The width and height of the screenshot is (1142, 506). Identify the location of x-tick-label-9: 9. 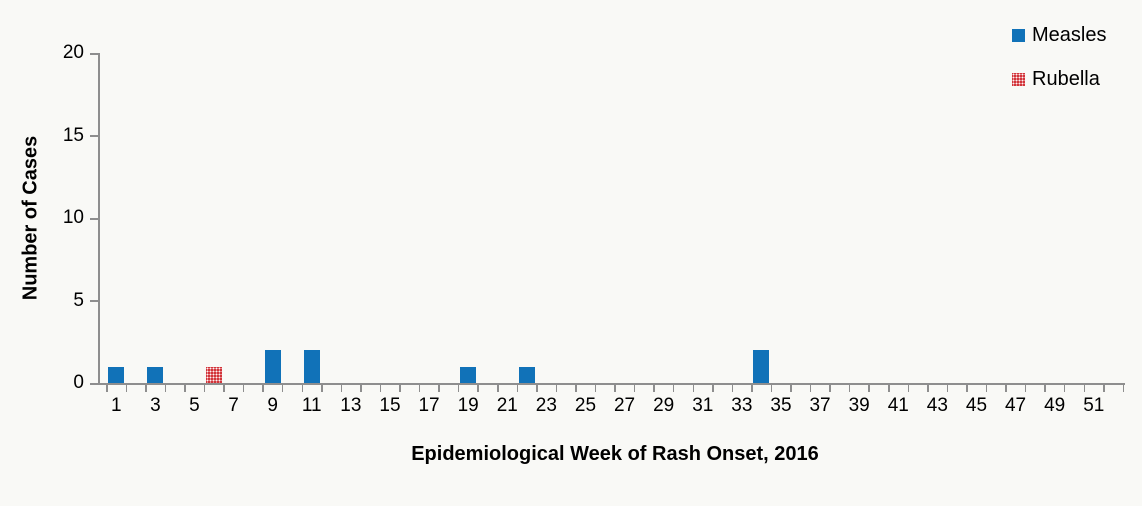
(272, 405).